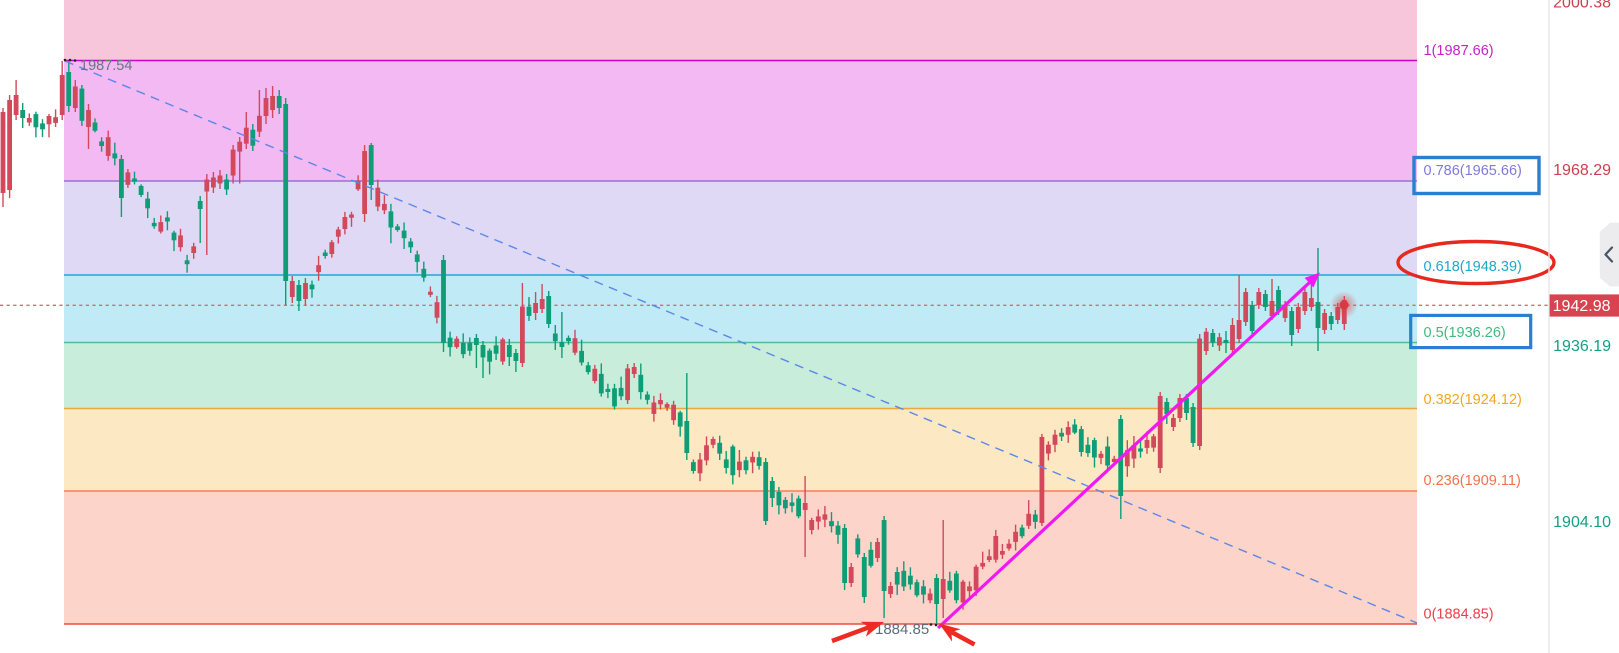 This screenshot has width=1619, height=653. Describe the element at coordinates (1582, 6) in the screenshot. I see `svg-text: 2000.38` at that location.